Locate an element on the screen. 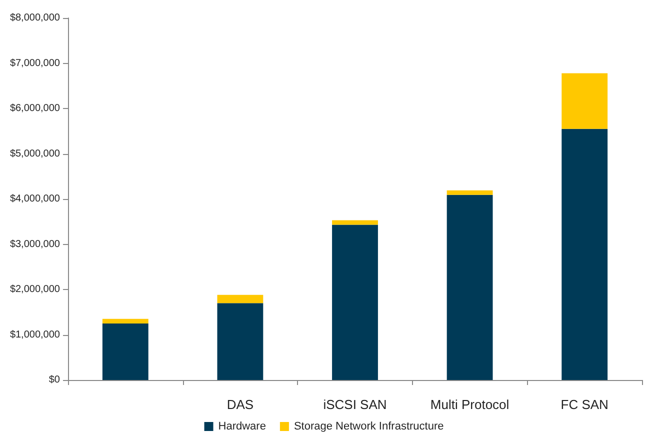 The image size is (648, 437). x-tick-label: DAS is located at coordinates (240, 404).